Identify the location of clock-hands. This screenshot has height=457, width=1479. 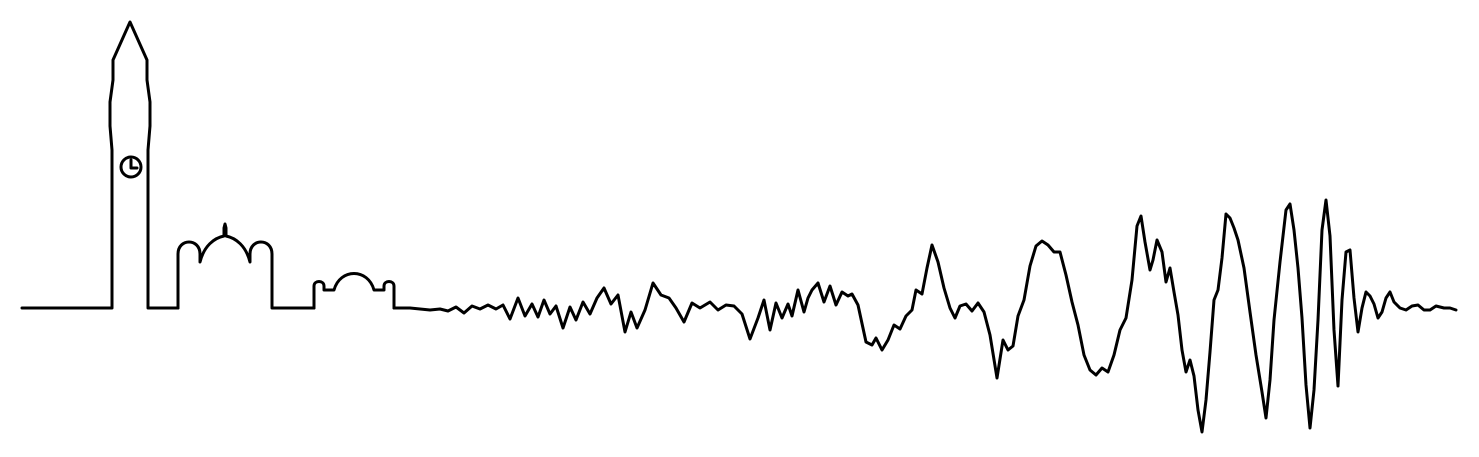
(134, 164).